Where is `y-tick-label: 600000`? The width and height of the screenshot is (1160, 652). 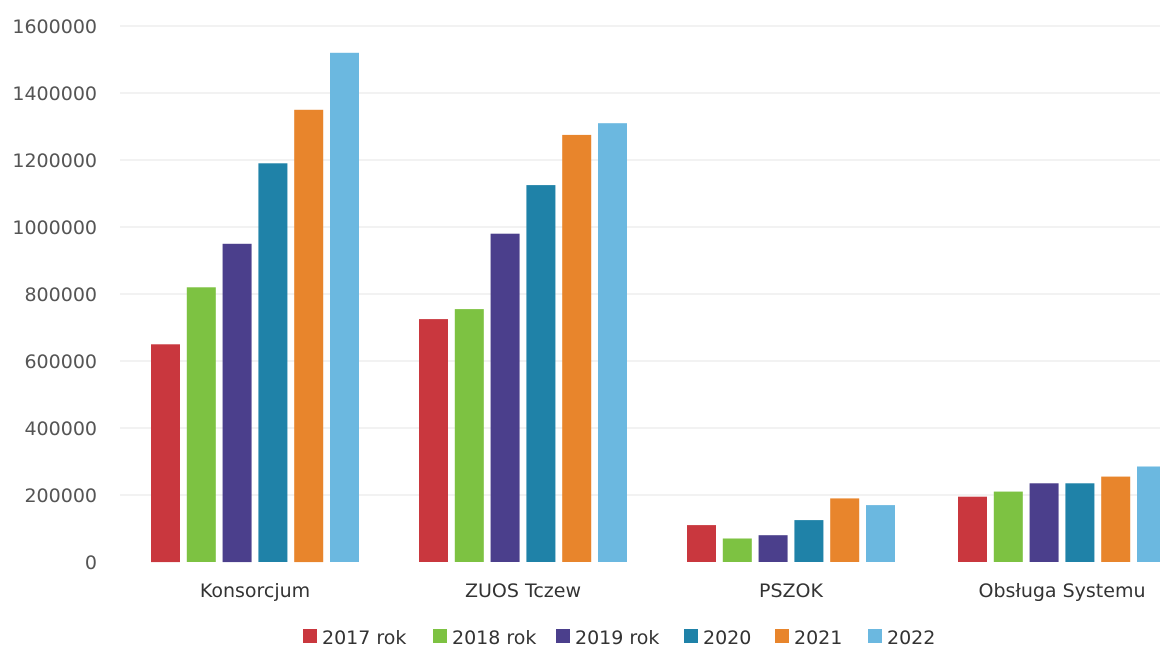 y-tick-label: 600000 is located at coordinates (60, 362).